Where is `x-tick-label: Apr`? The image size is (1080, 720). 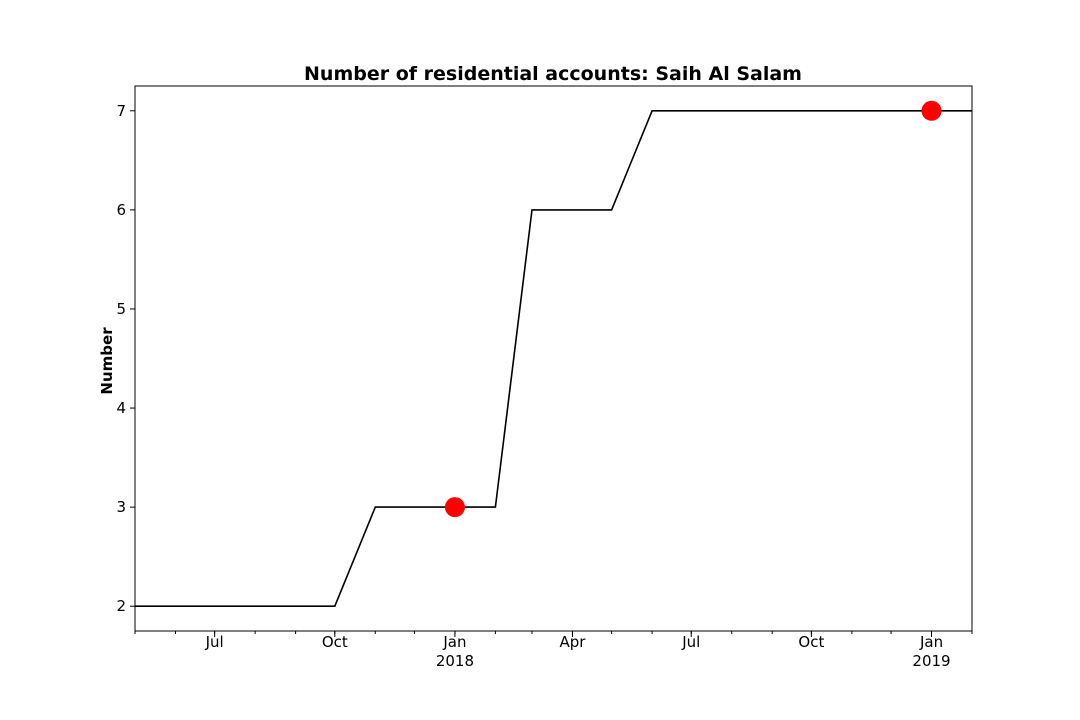 x-tick-label: Apr is located at coordinates (572, 642).